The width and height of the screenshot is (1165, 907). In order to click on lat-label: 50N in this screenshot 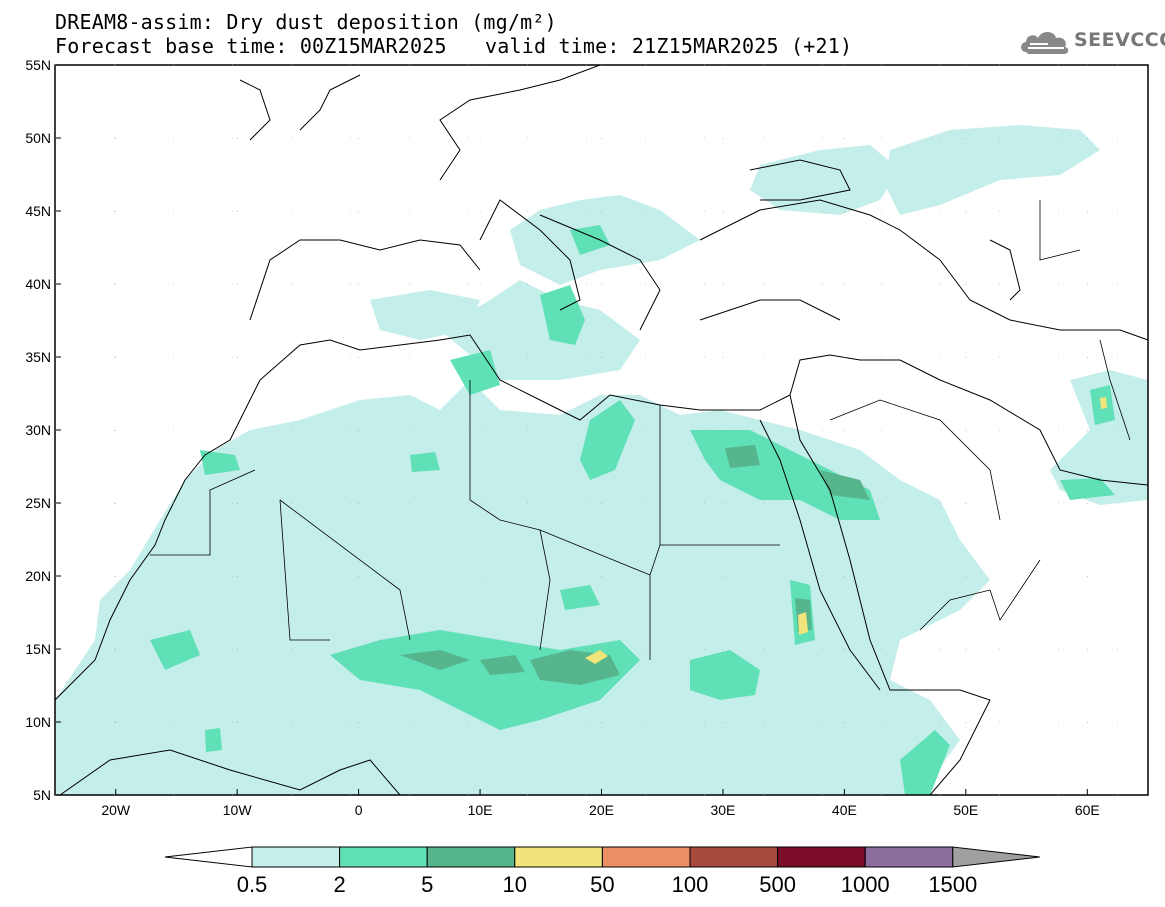, I will do `click(38, 138)`.